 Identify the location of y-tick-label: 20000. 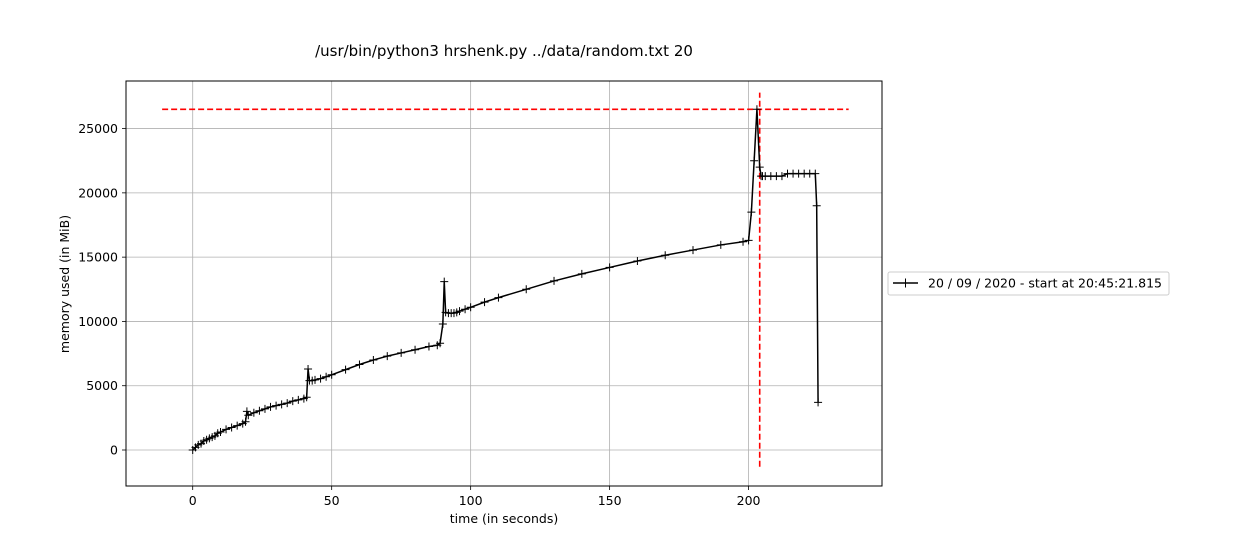
(98, 192).